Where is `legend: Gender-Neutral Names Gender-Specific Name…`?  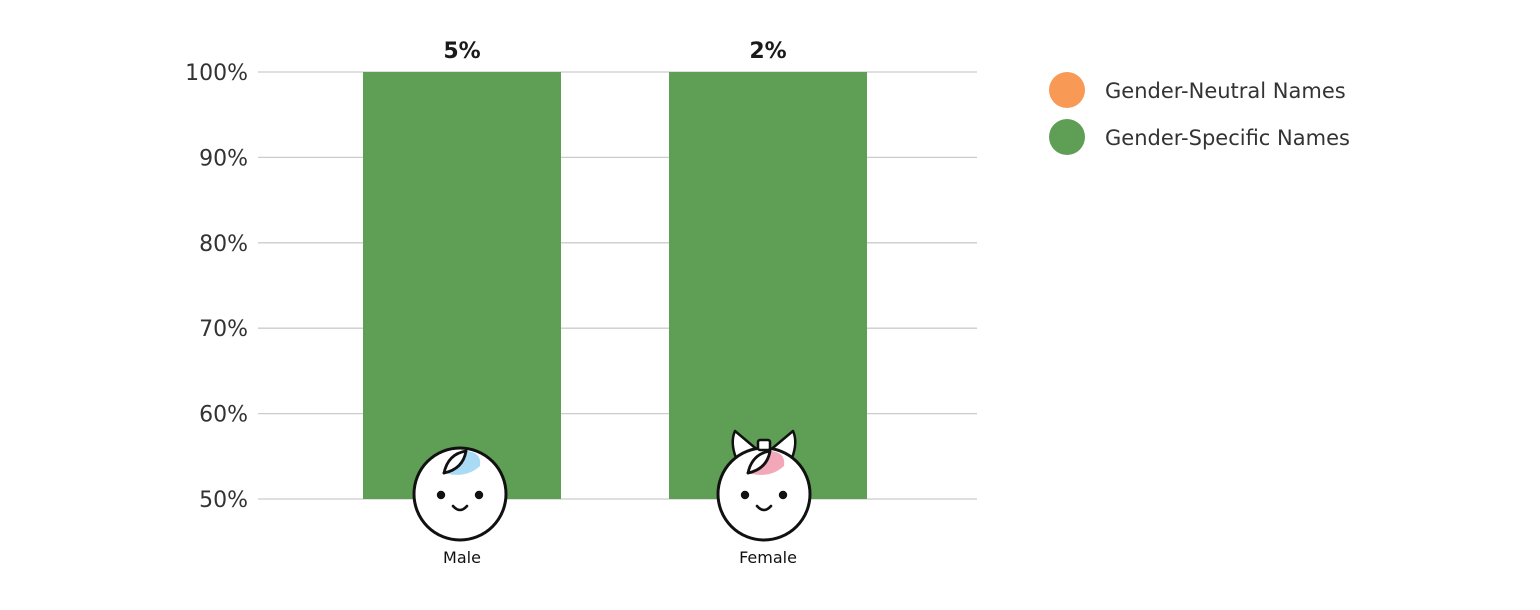 legend: Gender-Neutral Names Gender-Specific Name… is located at coordinates (1199, 113).